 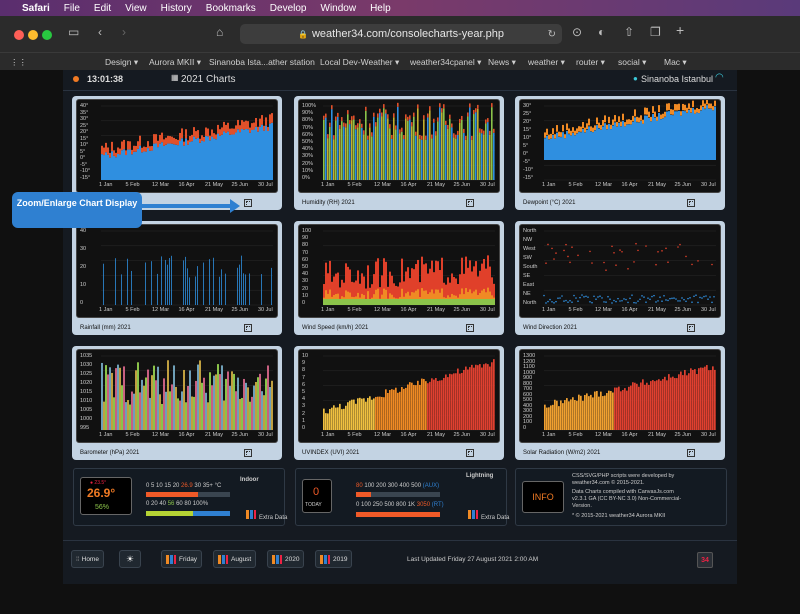 What do you see at coordinates (590, 62) in the screenshot?
I see `fav-item: router ▾` at bounding box center [590, 62].